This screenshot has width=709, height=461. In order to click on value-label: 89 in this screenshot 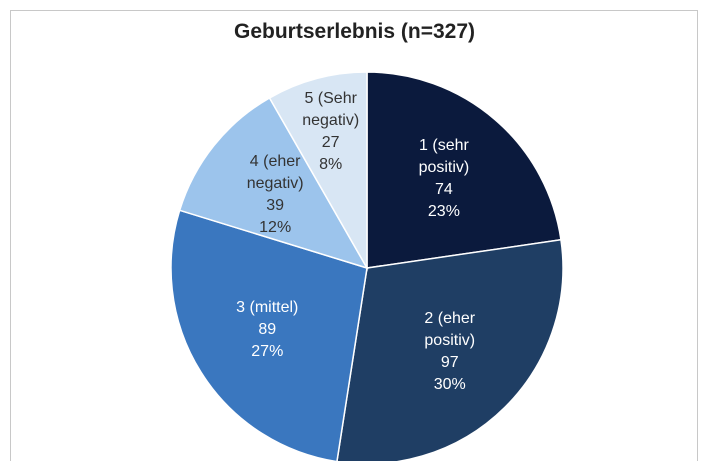, I will do `click(267, 330)`.